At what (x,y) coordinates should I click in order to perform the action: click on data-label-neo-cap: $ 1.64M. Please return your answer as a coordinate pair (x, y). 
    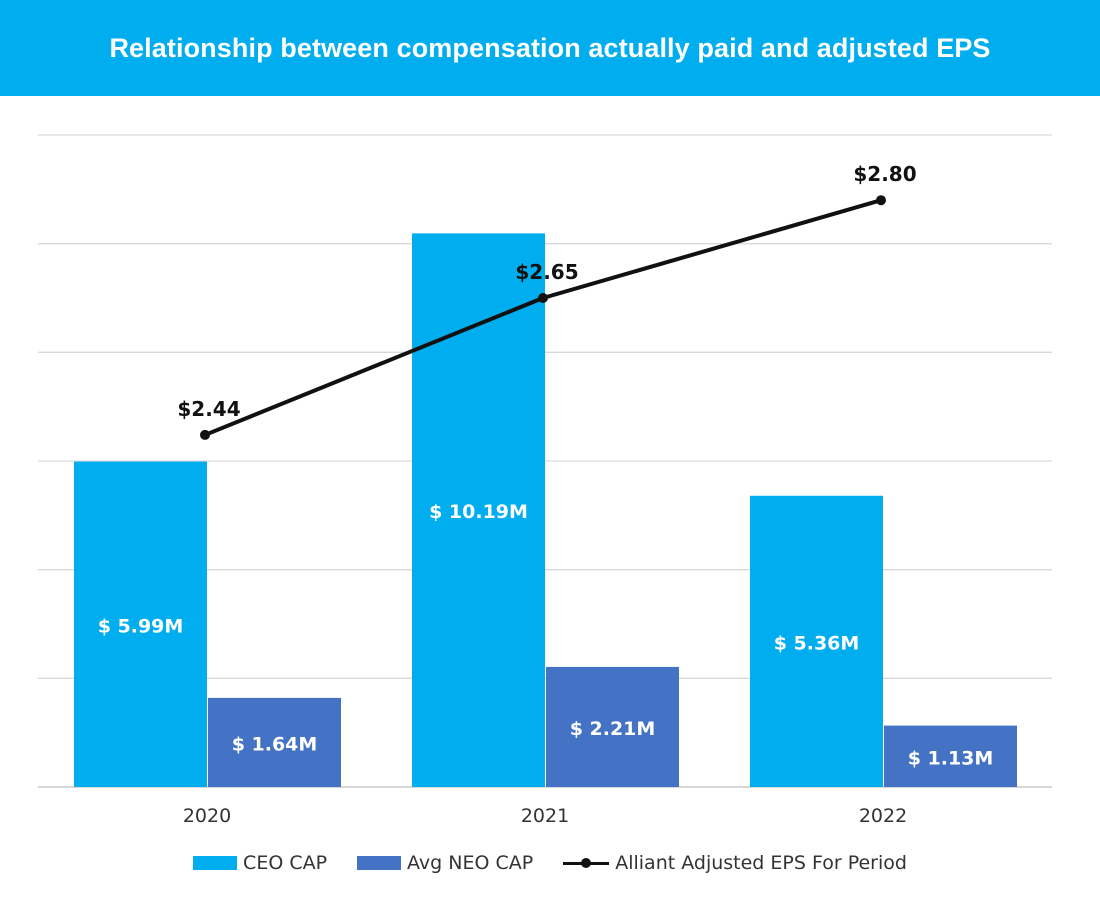
    Looking at the image, I should click on (275, 744).